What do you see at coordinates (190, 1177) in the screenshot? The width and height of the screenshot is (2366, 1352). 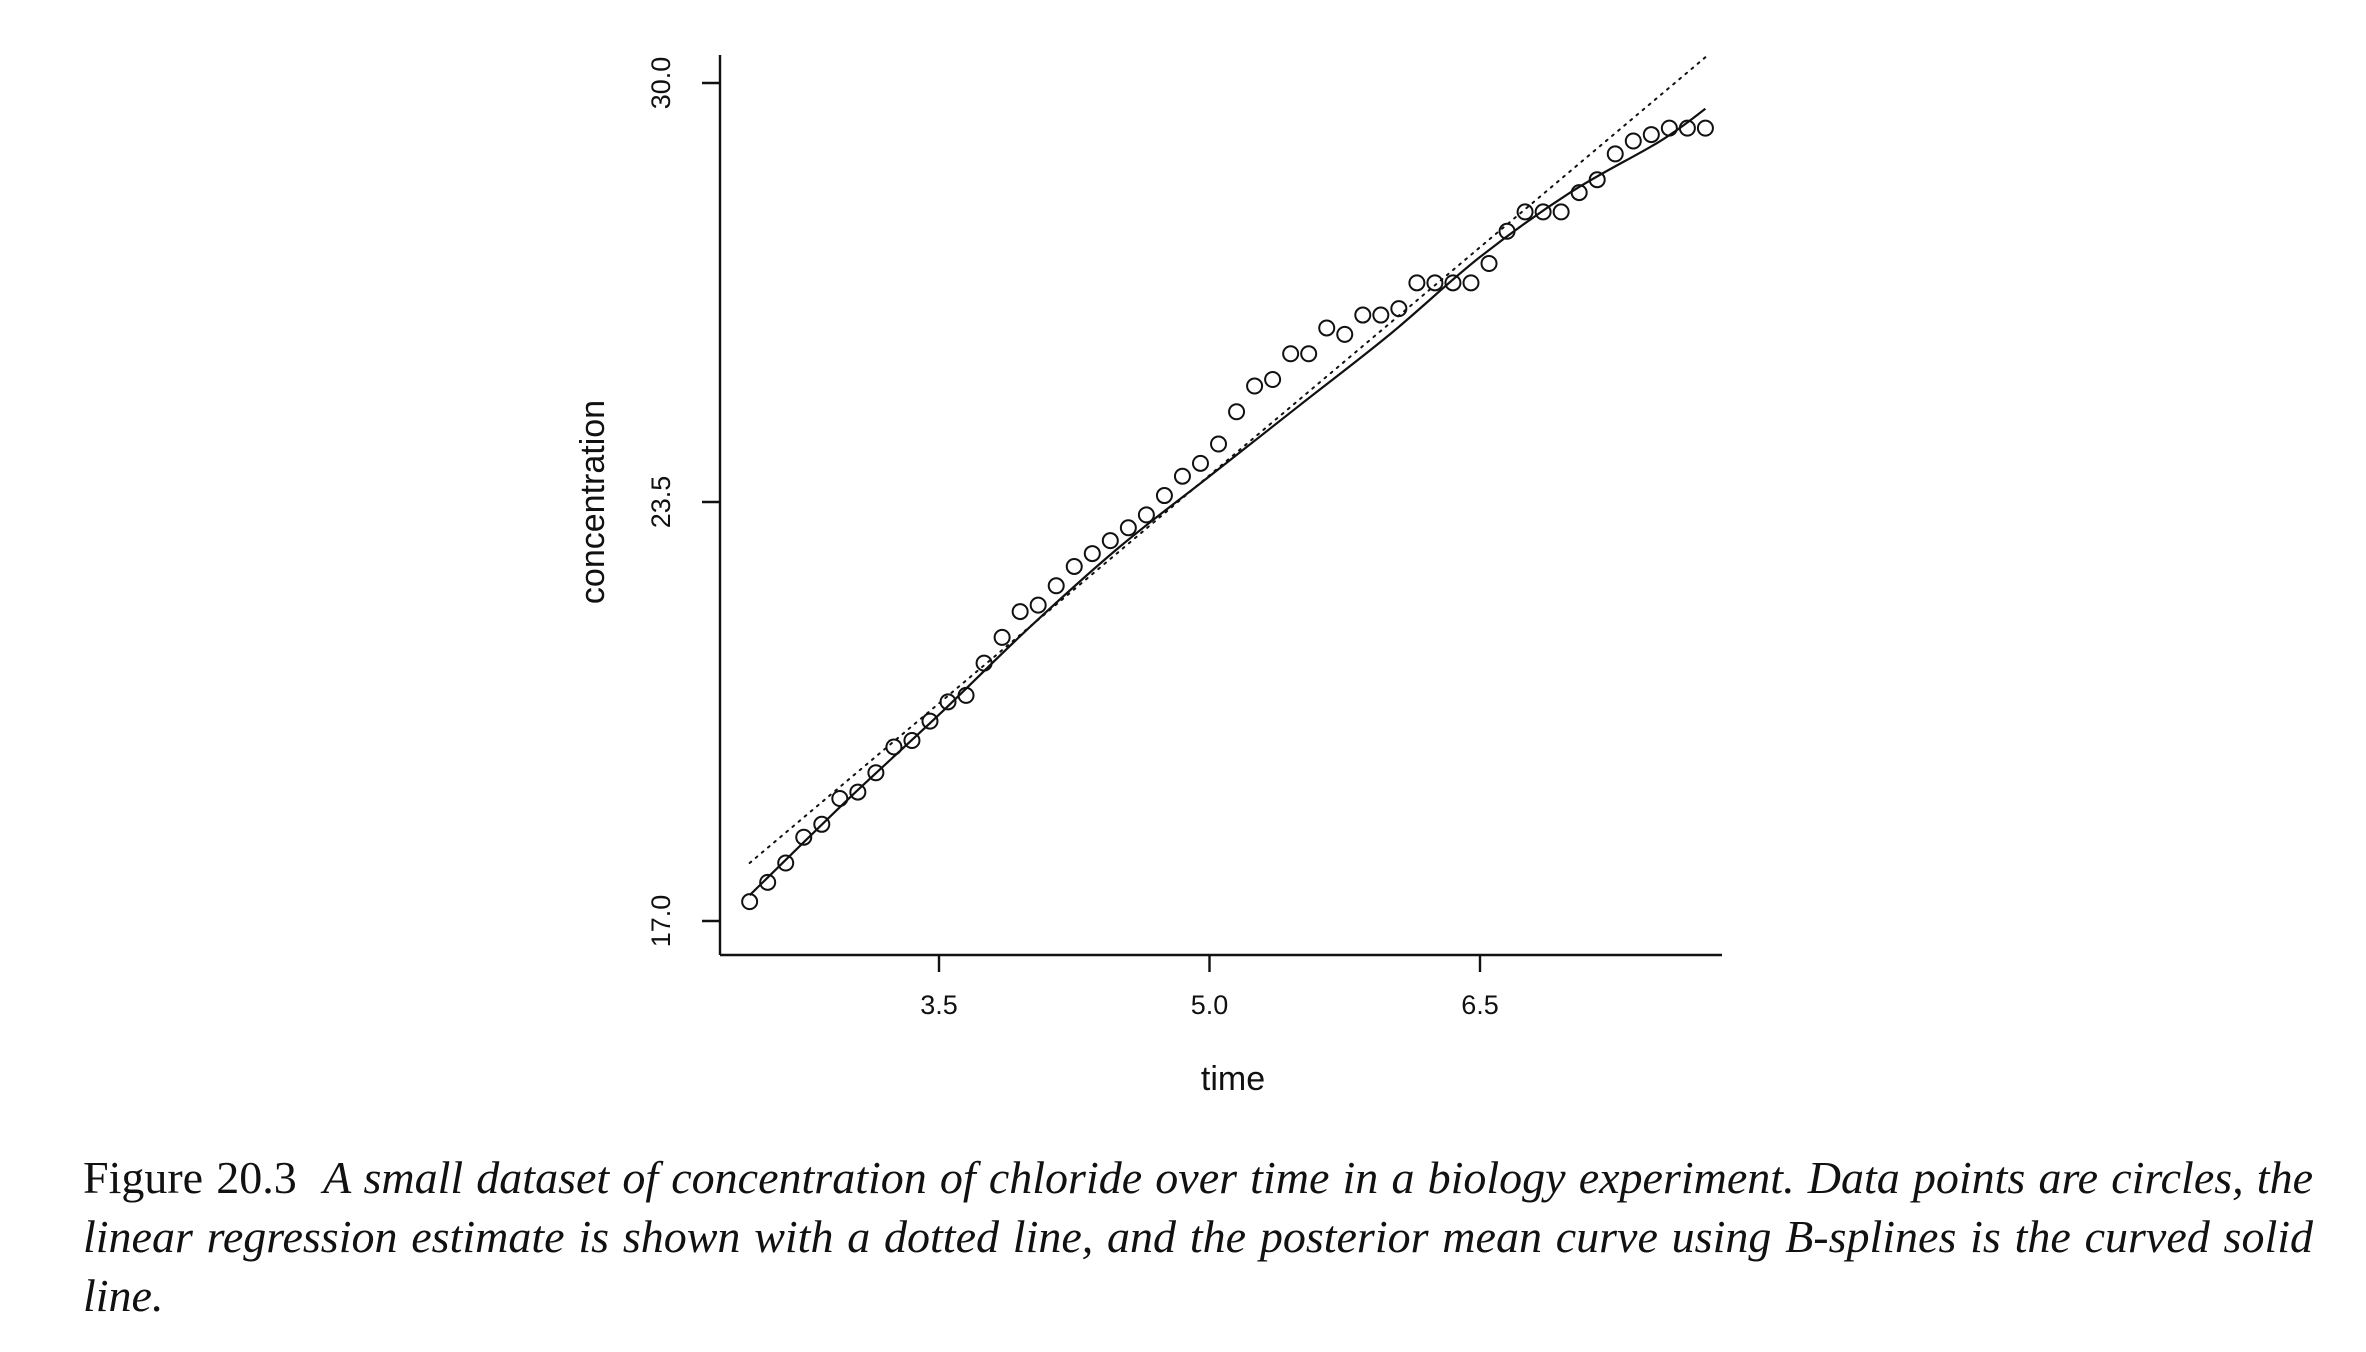 I see `figure-label: Figure 20.3` at bounding box center [190, 1177].